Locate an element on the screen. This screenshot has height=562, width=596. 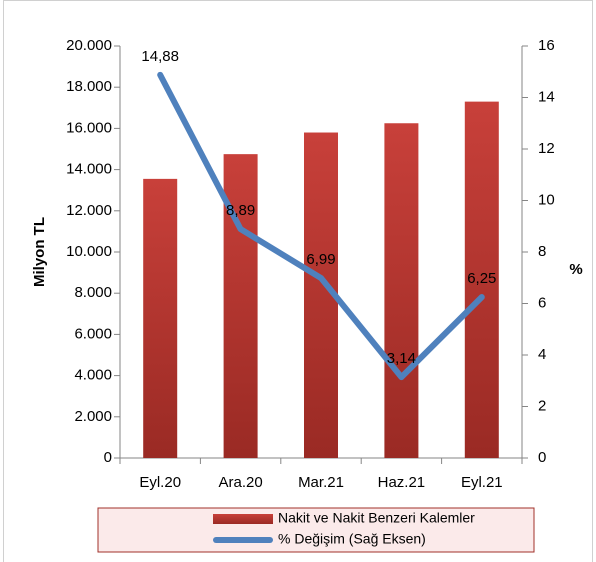
y-tick-label: 6.000 is located at coordinates (93, 333).